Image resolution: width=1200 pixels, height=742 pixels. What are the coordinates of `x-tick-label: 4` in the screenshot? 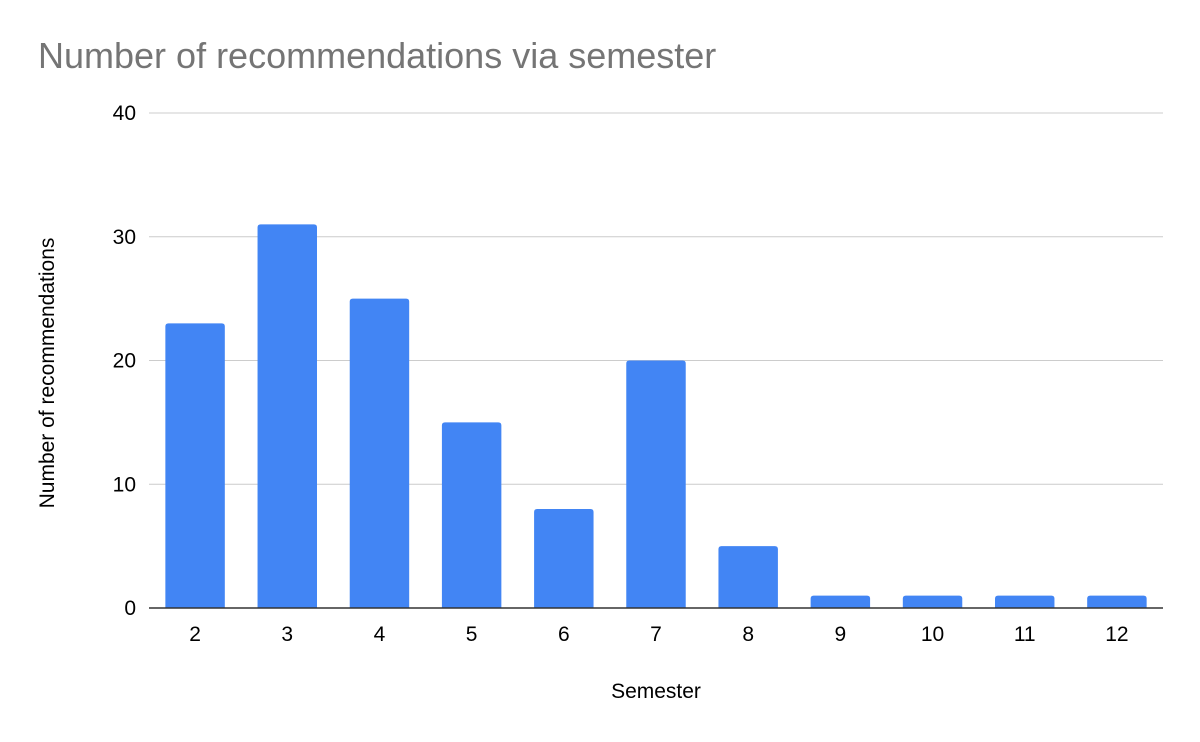 It's located at (380, 634).